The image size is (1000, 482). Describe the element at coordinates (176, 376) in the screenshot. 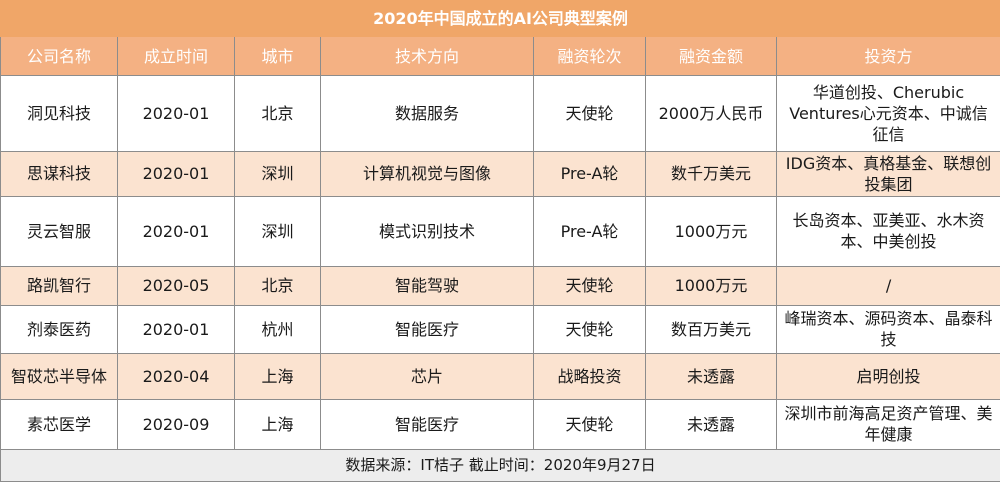

I see `cell-founded: 2020-04` at that location.